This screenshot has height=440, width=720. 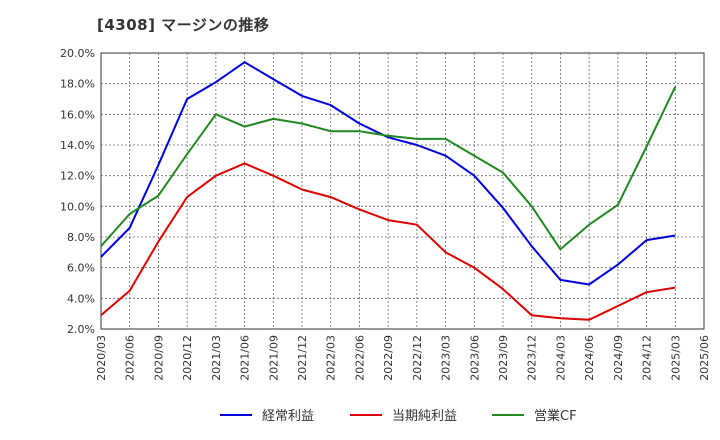 I want to click on x-tick-label: 2021/03, so click(x=216, y=358).